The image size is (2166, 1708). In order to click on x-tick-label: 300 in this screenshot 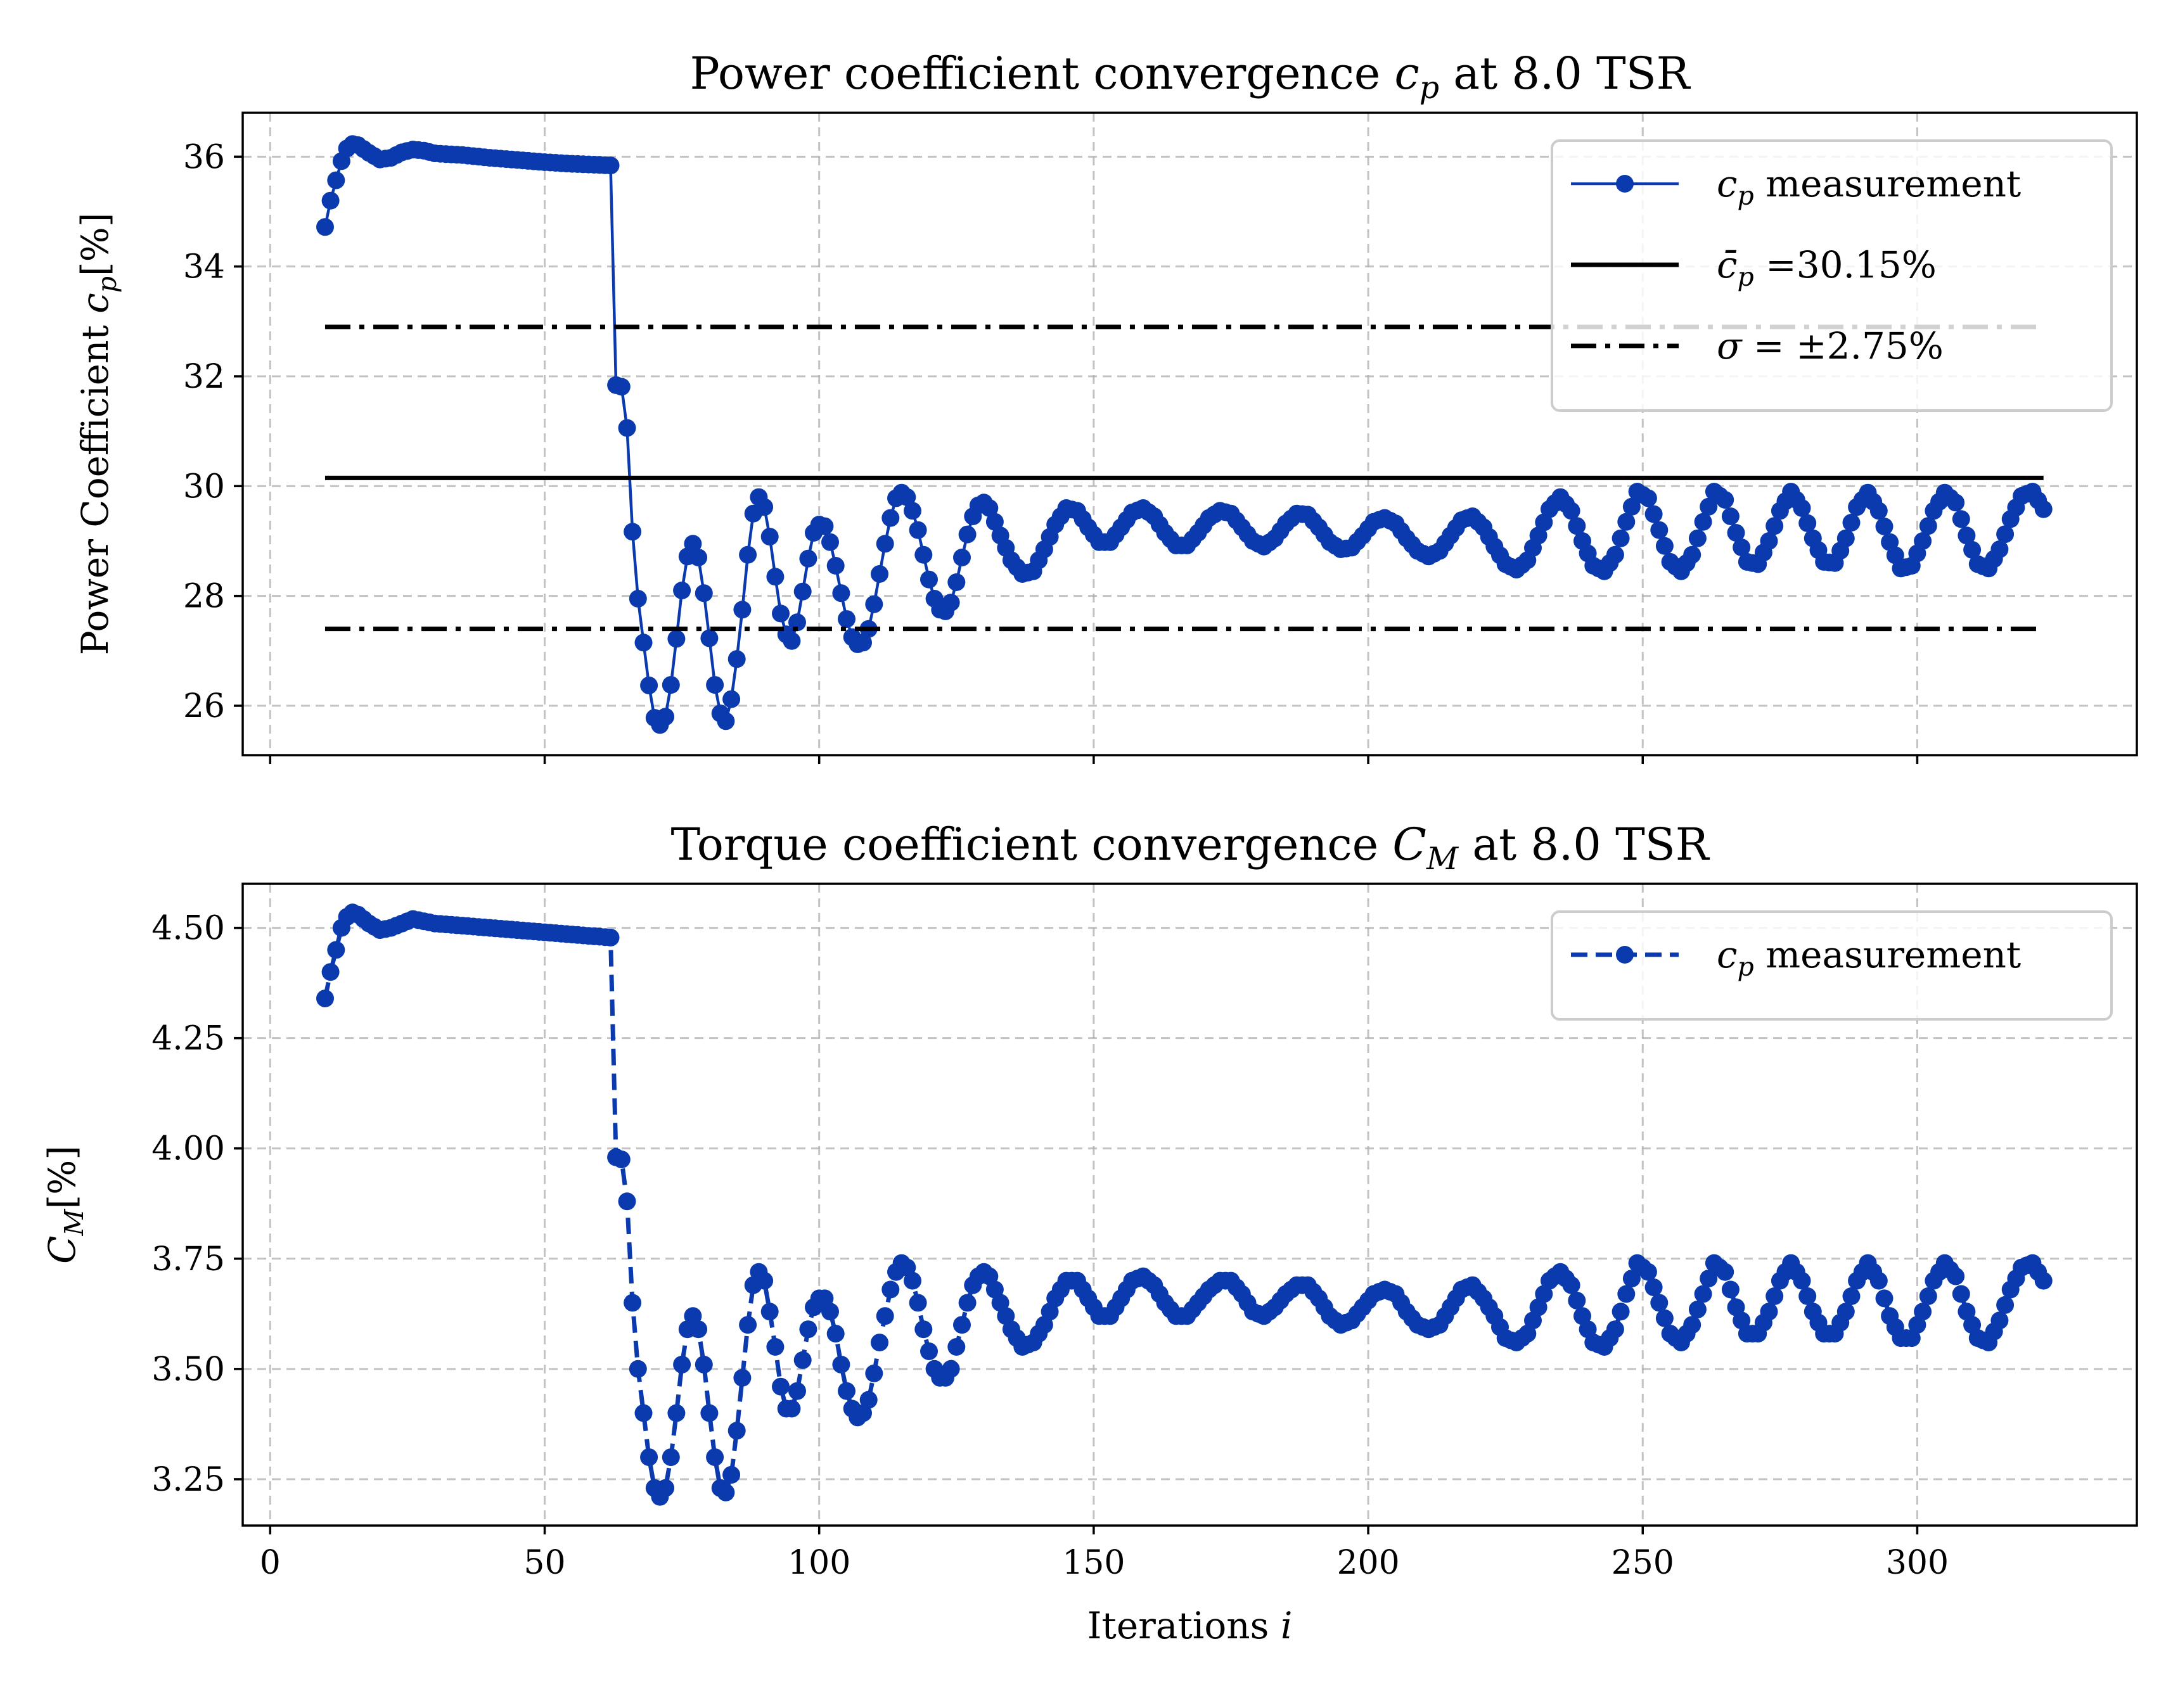, I will do `click(1917, 1563)`.